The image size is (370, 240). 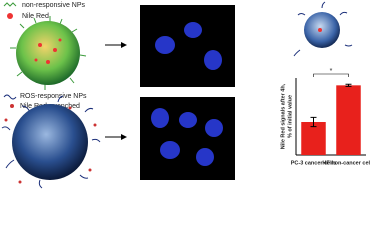 What do you see at coordinates (54, 5) in the screenshot?
I see `legend-label: non-responsive NPs` at bounding box center [54, 5].